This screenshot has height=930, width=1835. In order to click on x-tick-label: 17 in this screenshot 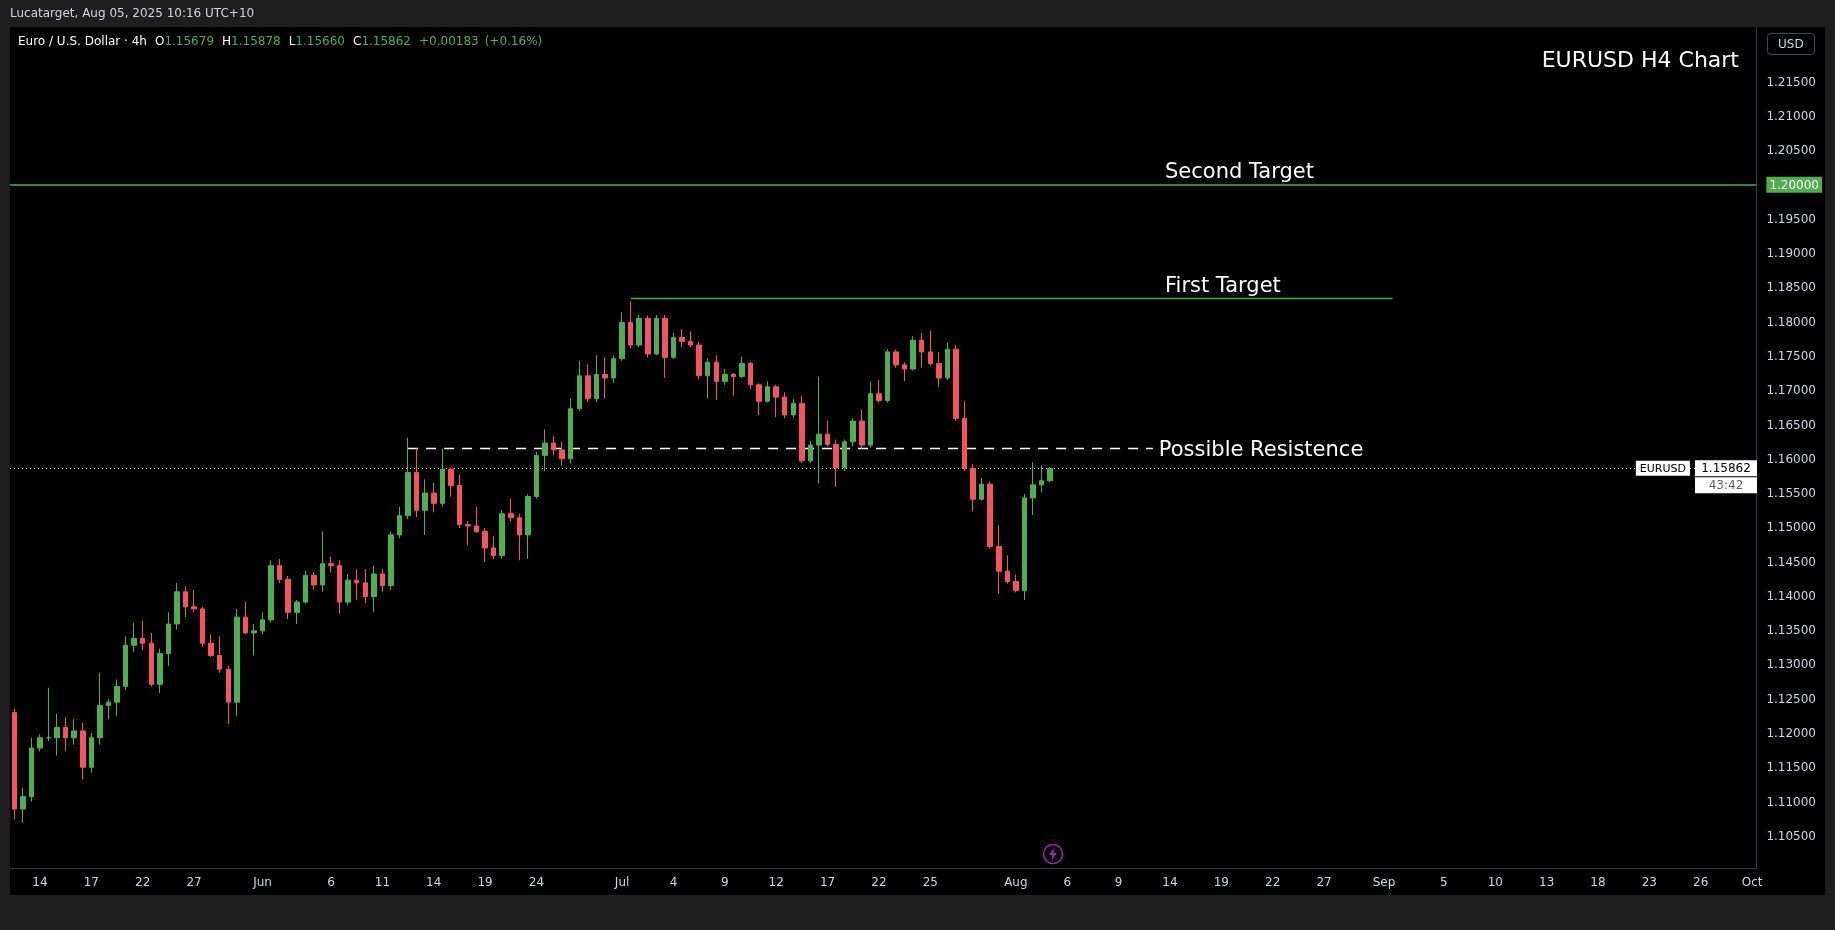, I will do `click(91, 882)`.